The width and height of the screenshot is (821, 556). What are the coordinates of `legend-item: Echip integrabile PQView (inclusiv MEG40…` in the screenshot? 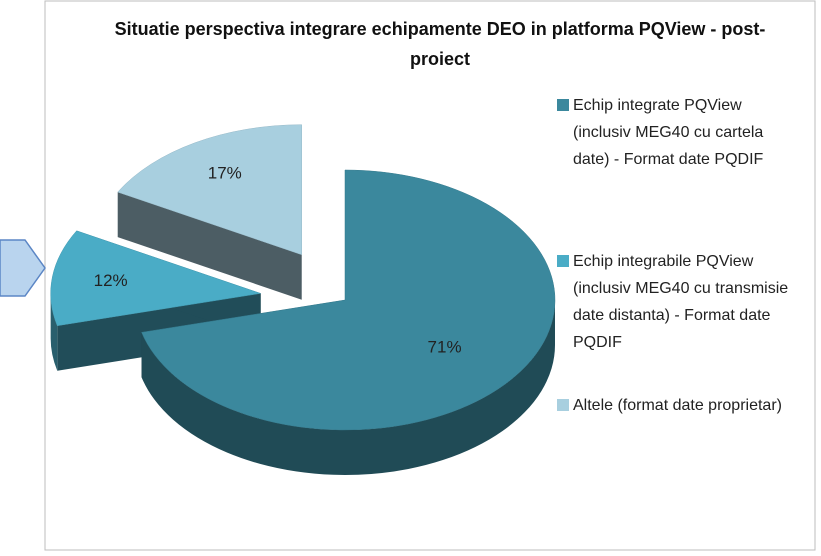 It's located at (677, 302).